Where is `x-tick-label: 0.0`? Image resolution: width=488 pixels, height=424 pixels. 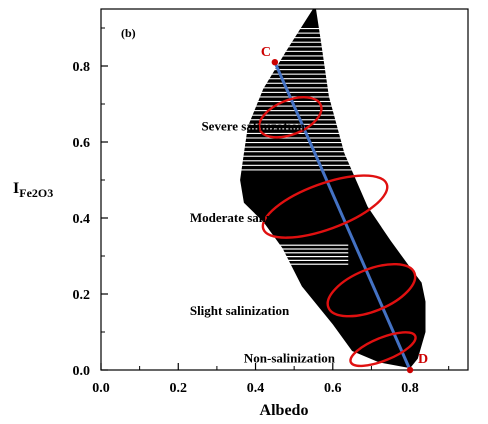
x-tick-label: 0.0 is located at coordinates (101, 388).